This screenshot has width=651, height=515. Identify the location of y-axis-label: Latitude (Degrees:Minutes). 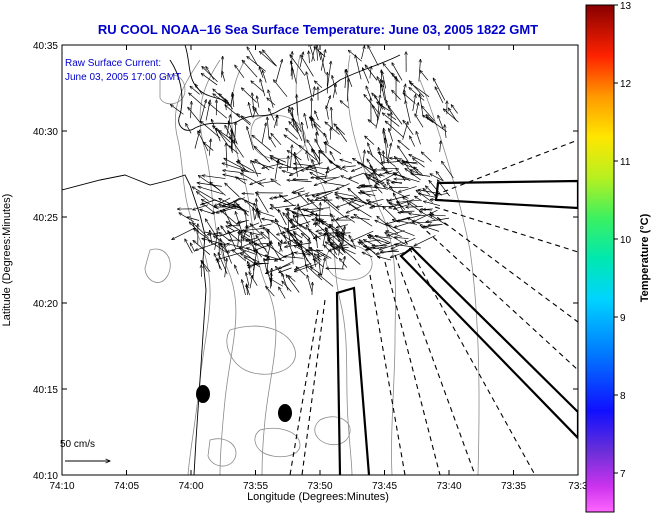
(7, 260).